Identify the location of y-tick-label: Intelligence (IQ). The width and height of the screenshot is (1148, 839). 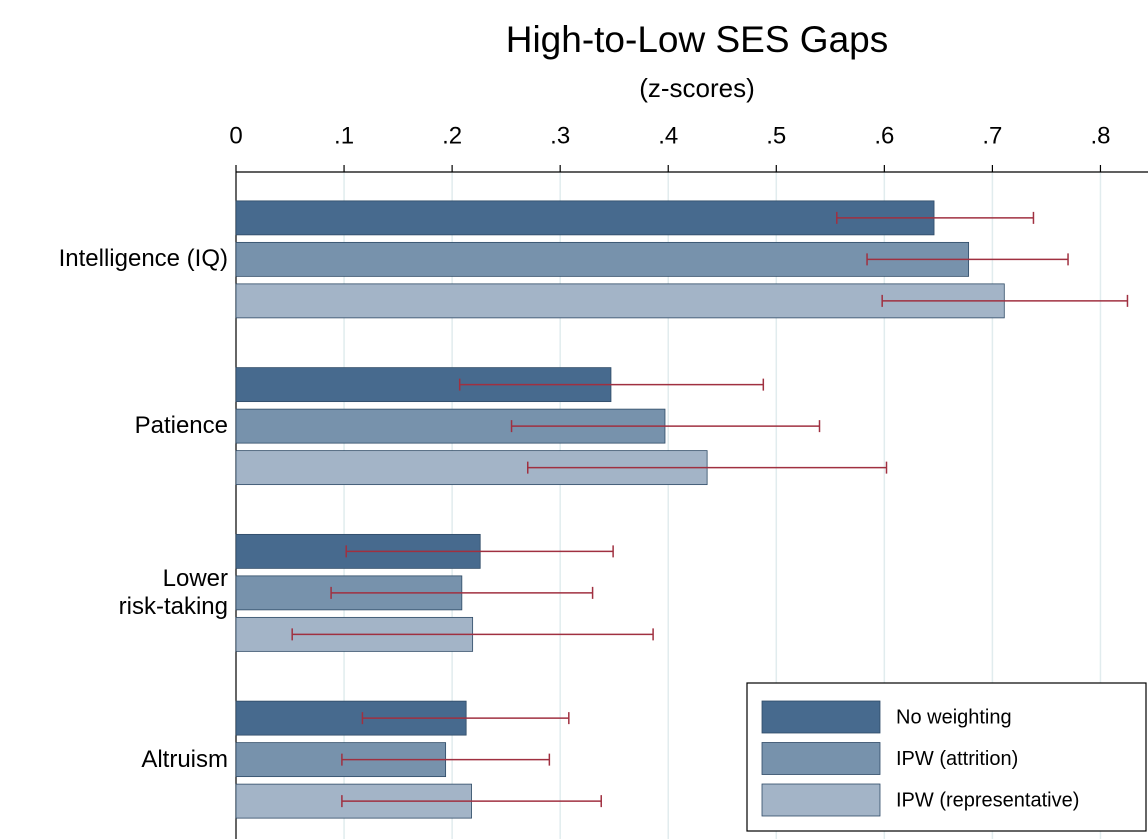
(143, 259).